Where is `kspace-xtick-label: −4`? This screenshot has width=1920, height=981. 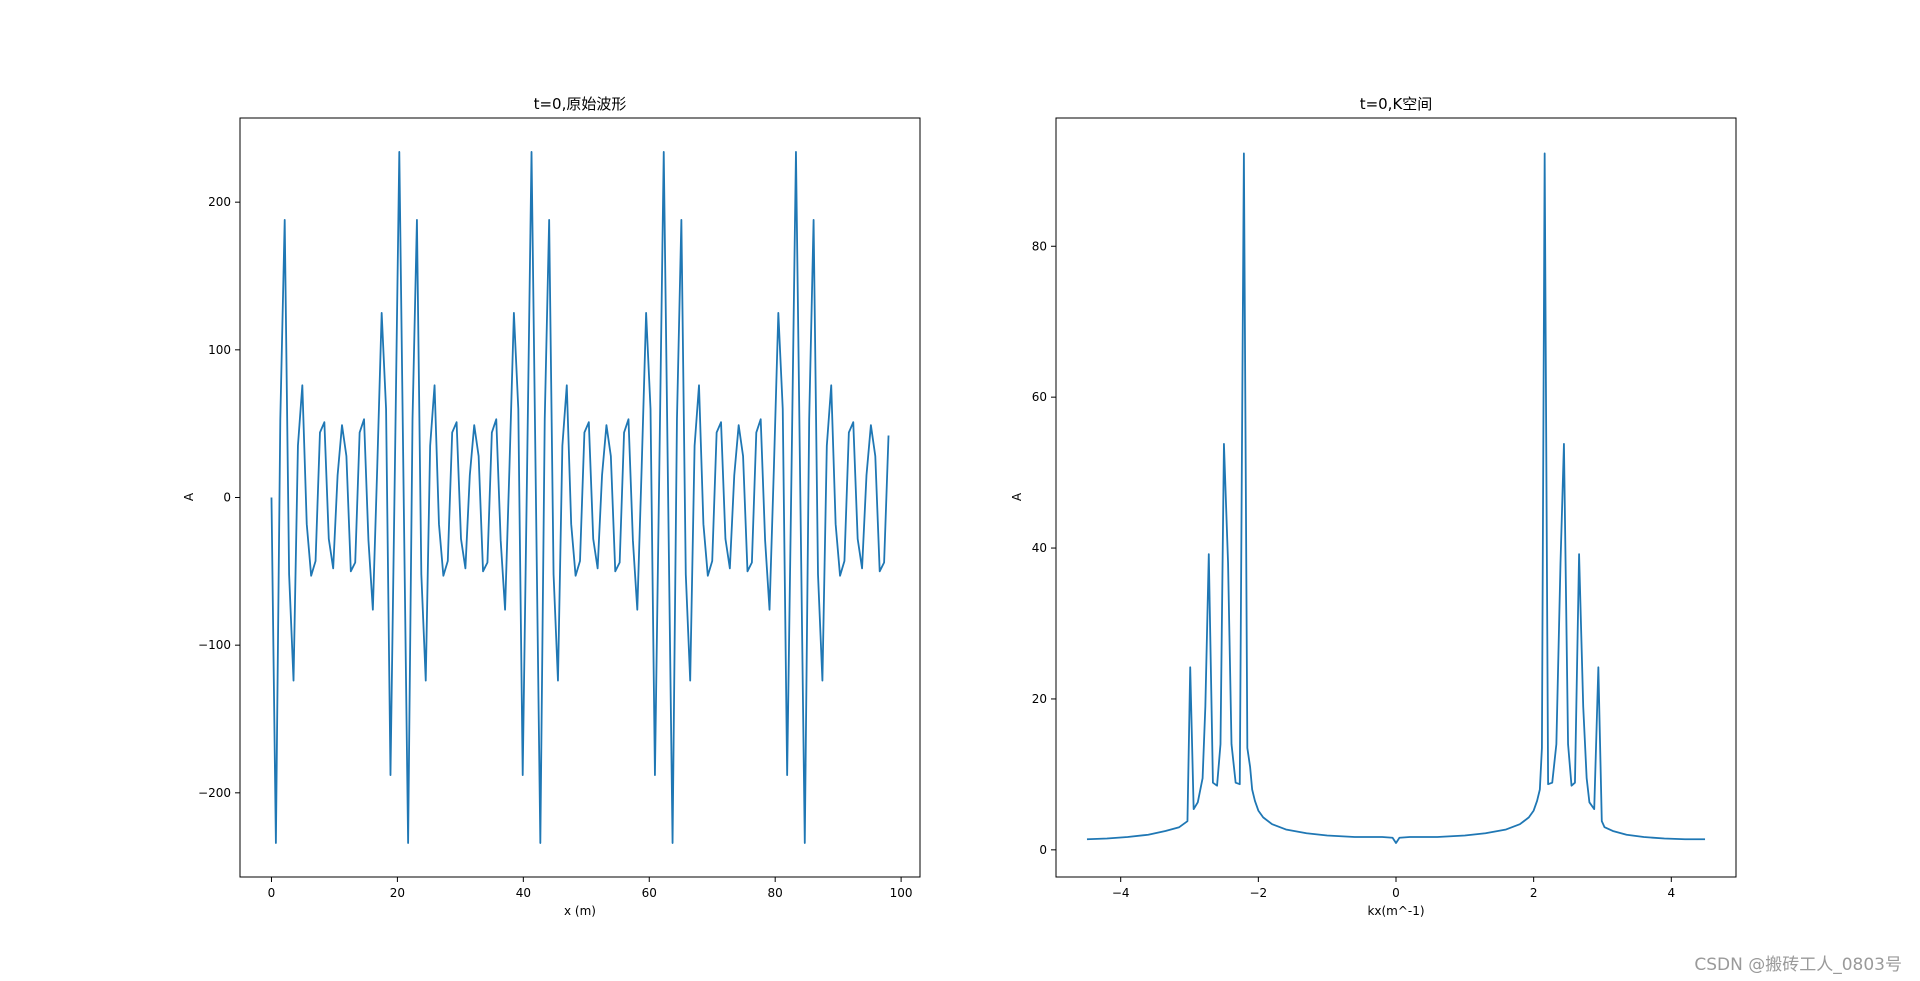
kspace-xtick-label: −4 is located at coordinates (1121, 893).